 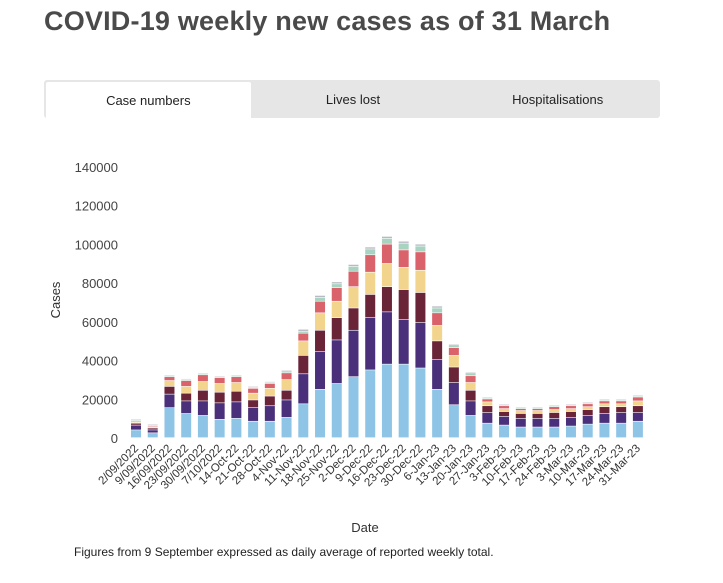 I want to click on chart-title: COVID-19 weekly new cases as of 31 March, so click(x=327, y=21).